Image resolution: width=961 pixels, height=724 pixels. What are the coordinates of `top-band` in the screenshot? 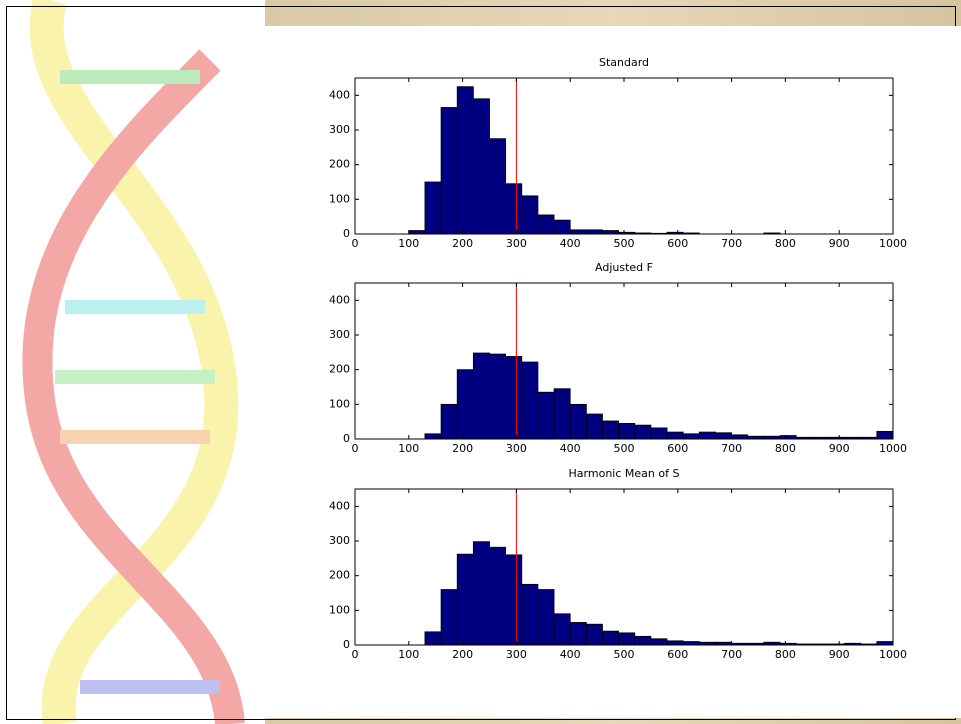 It's located at (613, 13).